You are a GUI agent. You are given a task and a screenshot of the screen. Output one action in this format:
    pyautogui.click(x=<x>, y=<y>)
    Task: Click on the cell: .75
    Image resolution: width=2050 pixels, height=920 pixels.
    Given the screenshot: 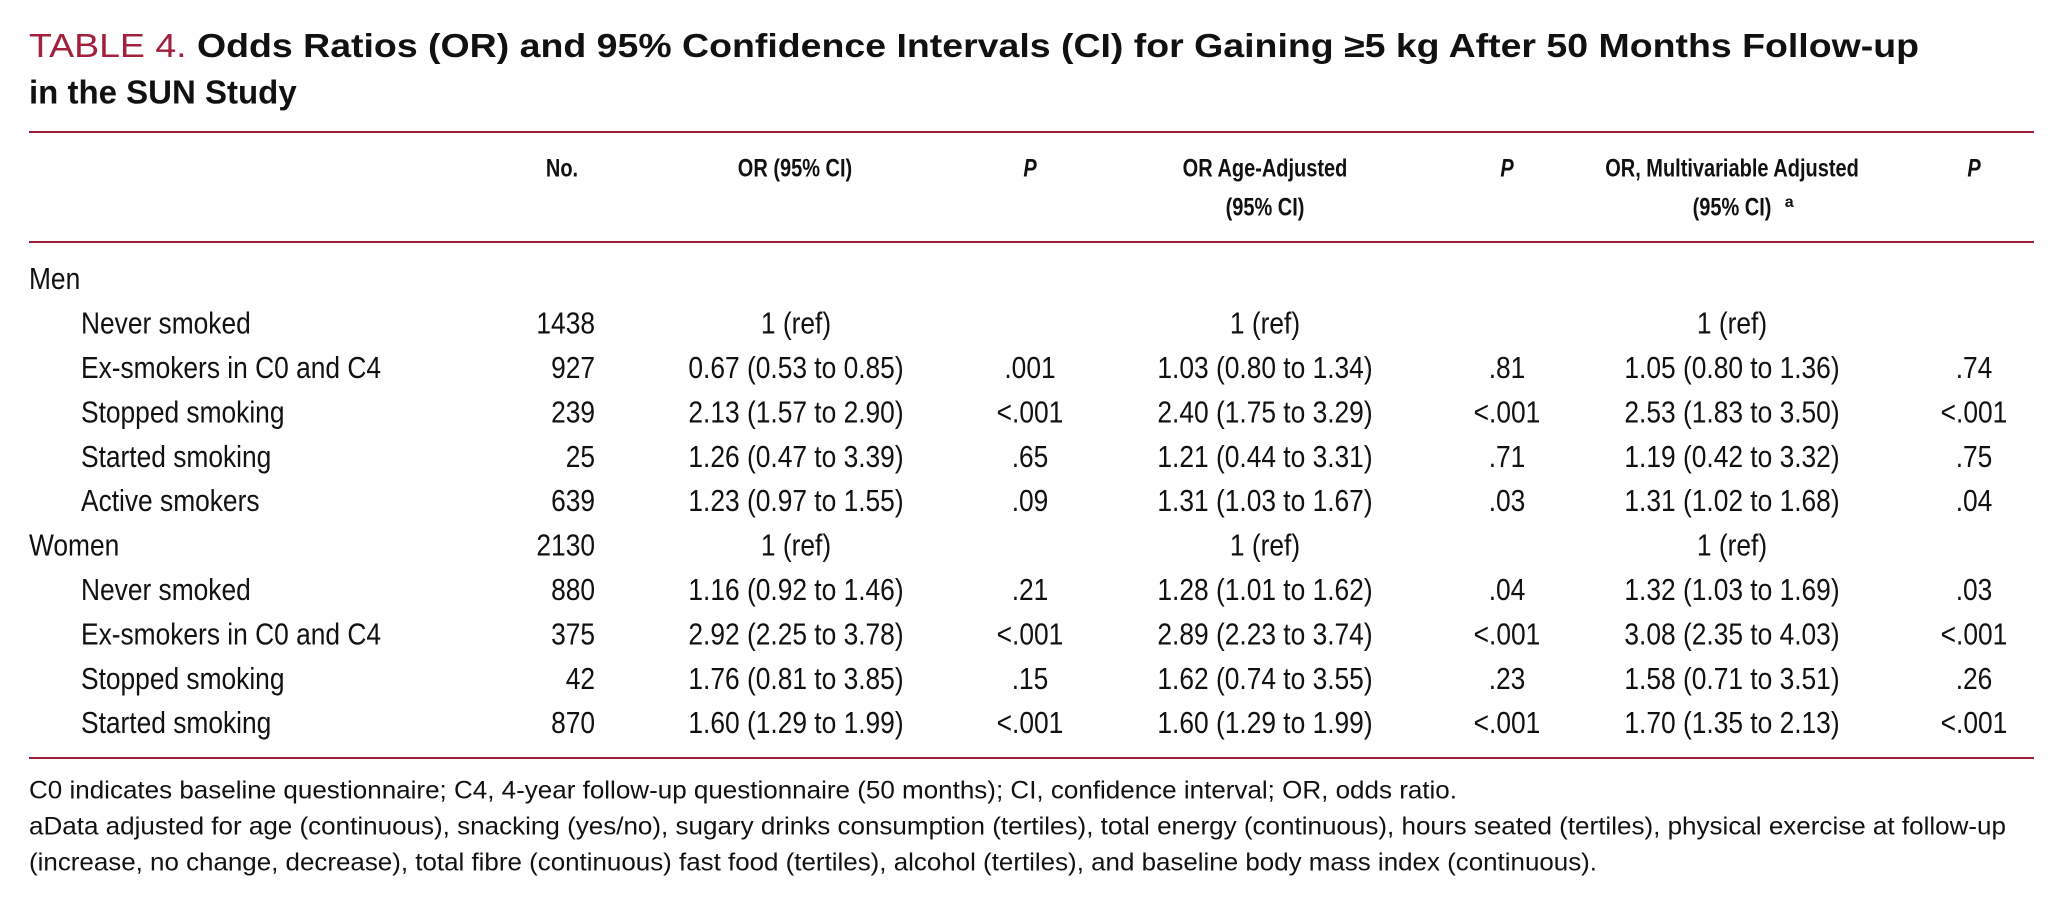 What is the action you would take?
    pyautogui.click(x=1974, y=457)
    